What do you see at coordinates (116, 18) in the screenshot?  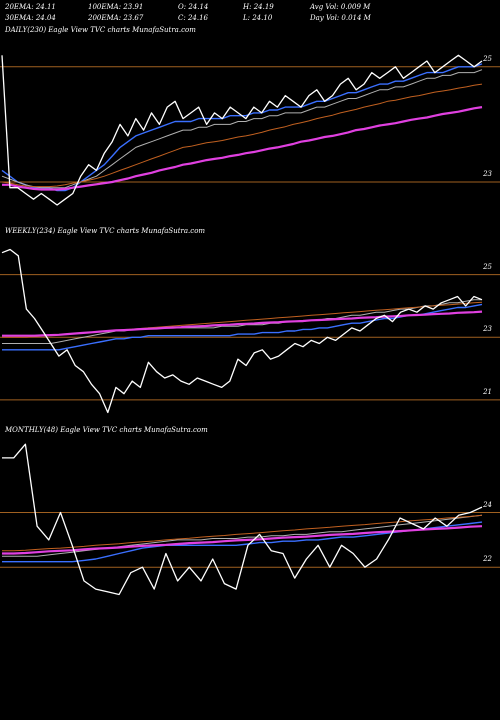 I see `ema200-readout: 200EMA: 23.67` at bounding box center [116, 18].